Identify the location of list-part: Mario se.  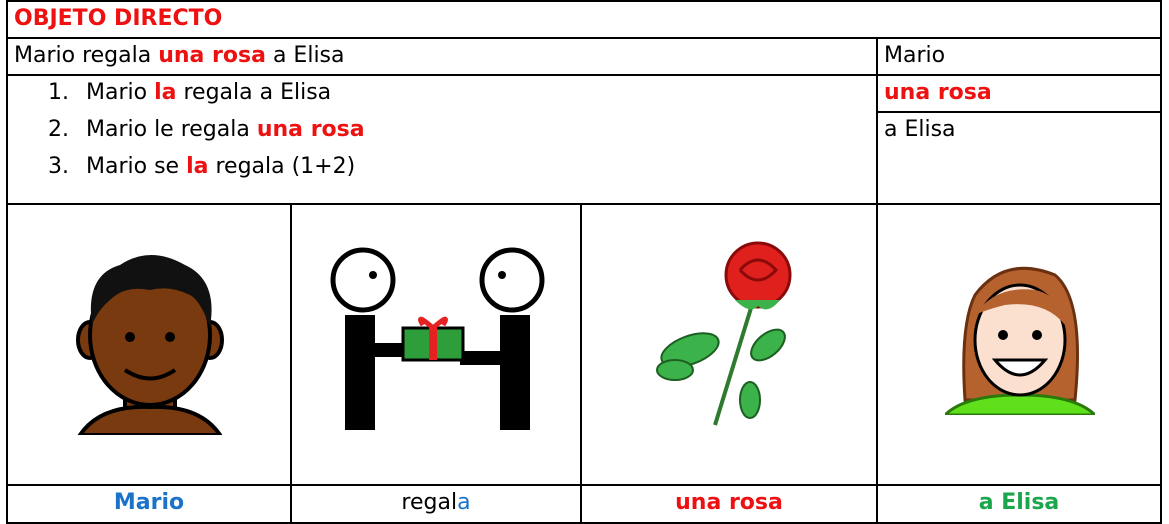
(133, 166).